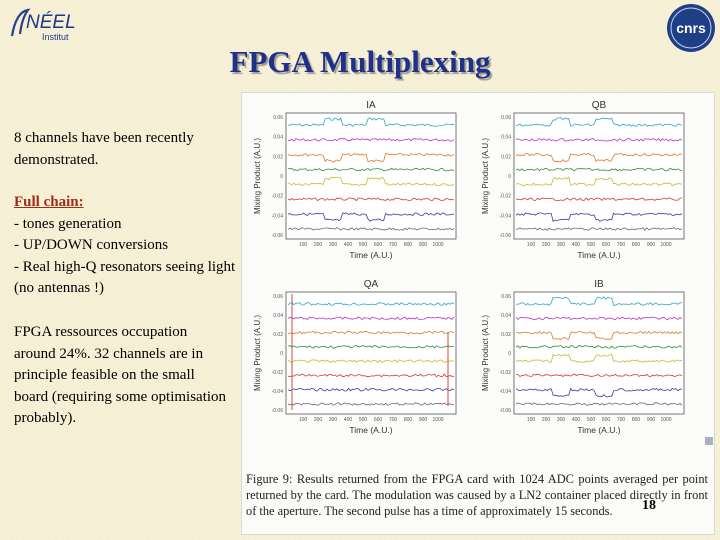 This screenshot has width=720, height=540. I want to click on full-chain-item: - UP/DOWN conversions, so click(91, 245).